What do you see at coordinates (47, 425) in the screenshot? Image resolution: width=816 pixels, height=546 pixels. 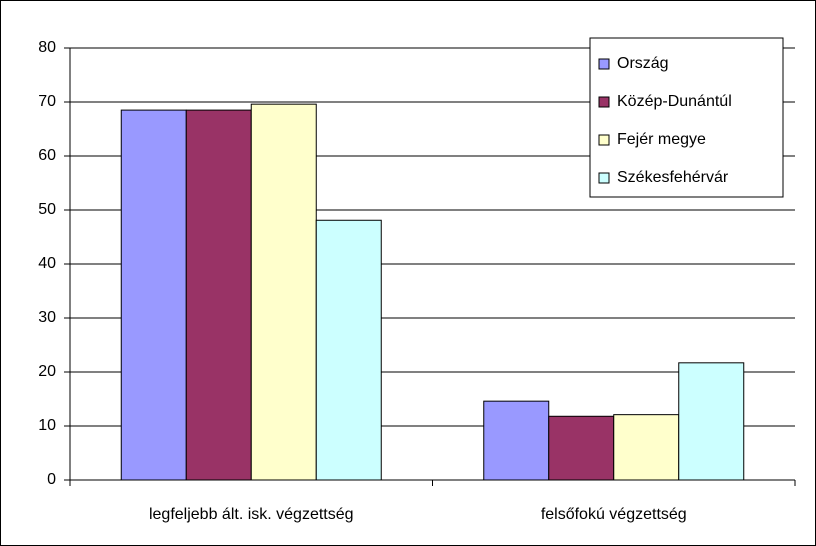 I see `y-tick-label: 10` at bounding box center [47, 425].